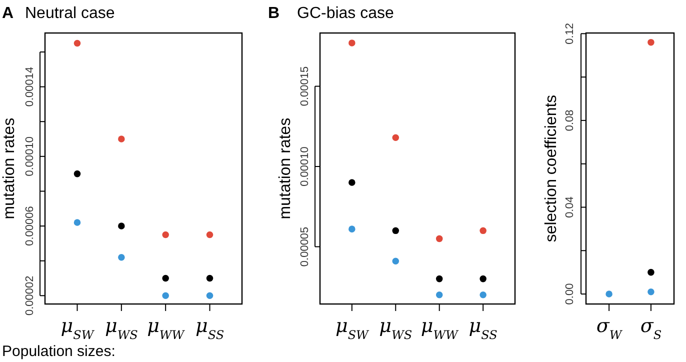 The image size is (686, 362). What do you see at coordinates (345, 13) in the screenshot?
I see `chart-title: GC-bias case` at bounding box center [345, 13].